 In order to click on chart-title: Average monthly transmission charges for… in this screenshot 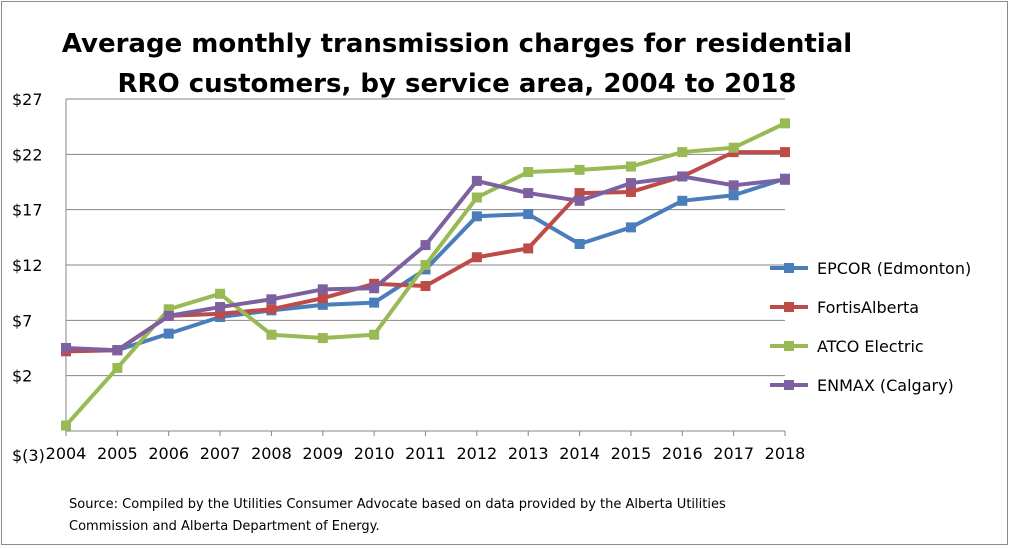, I will do `click(457, 64)`.